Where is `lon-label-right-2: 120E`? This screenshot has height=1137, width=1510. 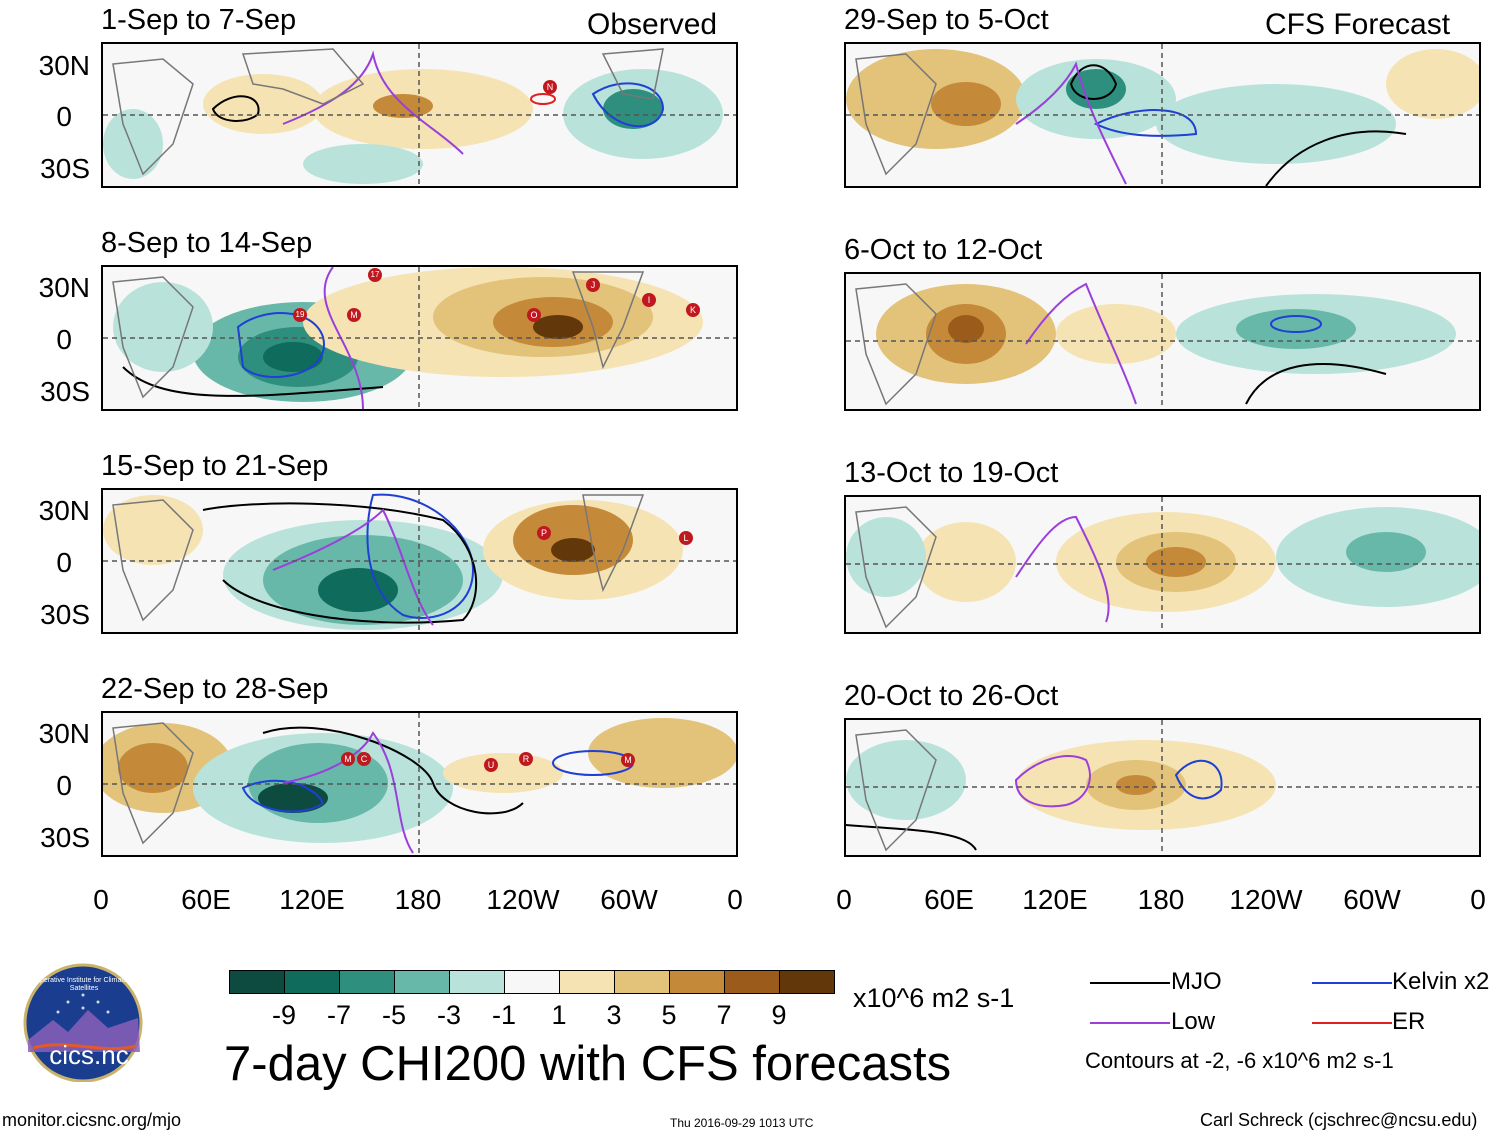 lon-label-right-2: 120E is located at coordinates (1055, 899).